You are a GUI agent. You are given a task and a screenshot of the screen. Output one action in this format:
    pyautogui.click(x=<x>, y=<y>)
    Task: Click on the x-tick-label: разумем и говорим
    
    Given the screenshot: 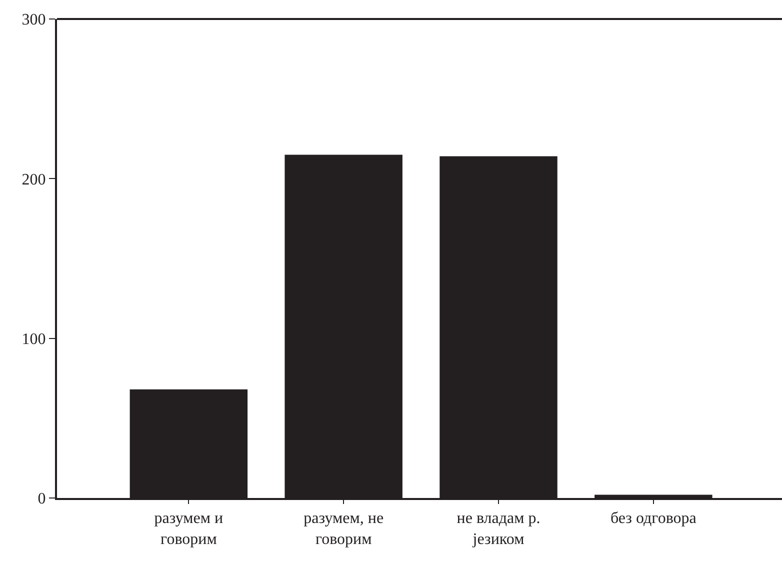 What is the action you would take?
    pyautogui.click(x=189, y=529)
    